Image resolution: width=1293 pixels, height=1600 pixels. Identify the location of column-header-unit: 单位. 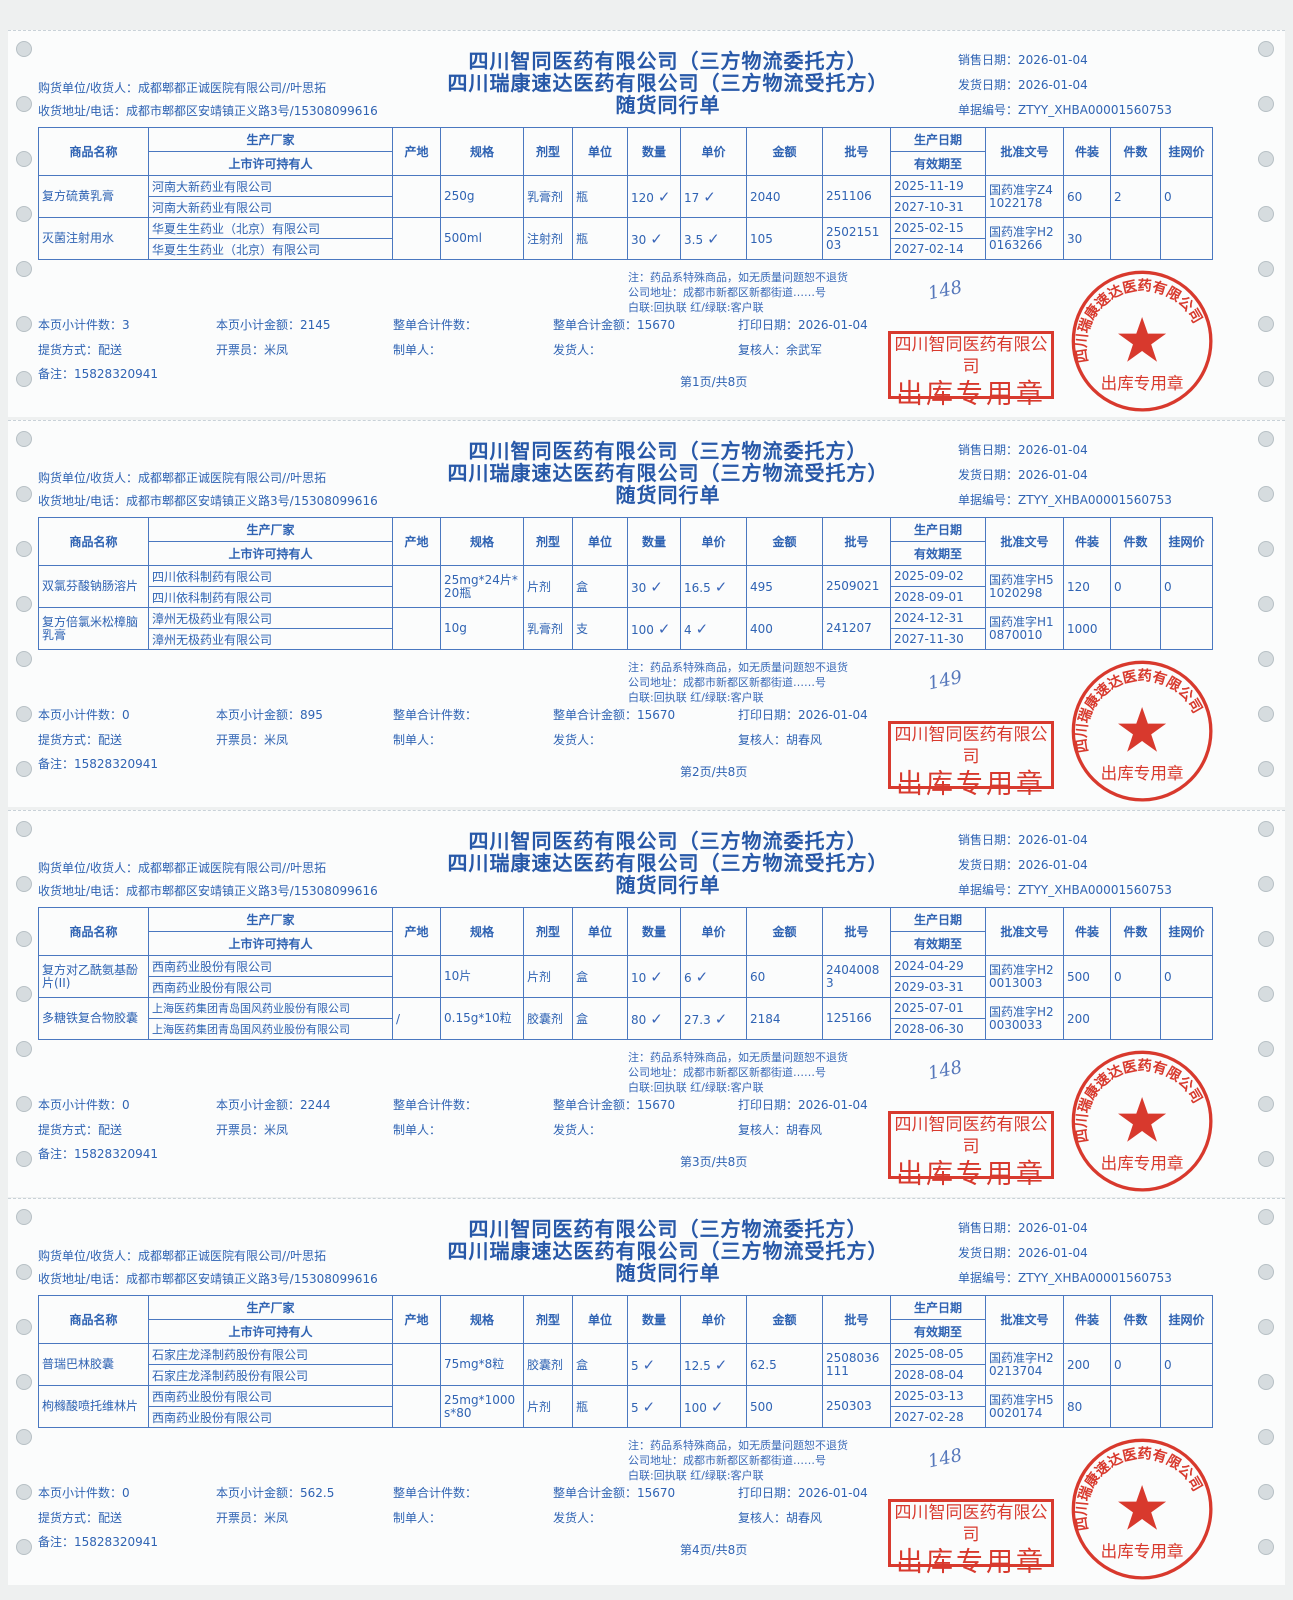
(600, 1319).